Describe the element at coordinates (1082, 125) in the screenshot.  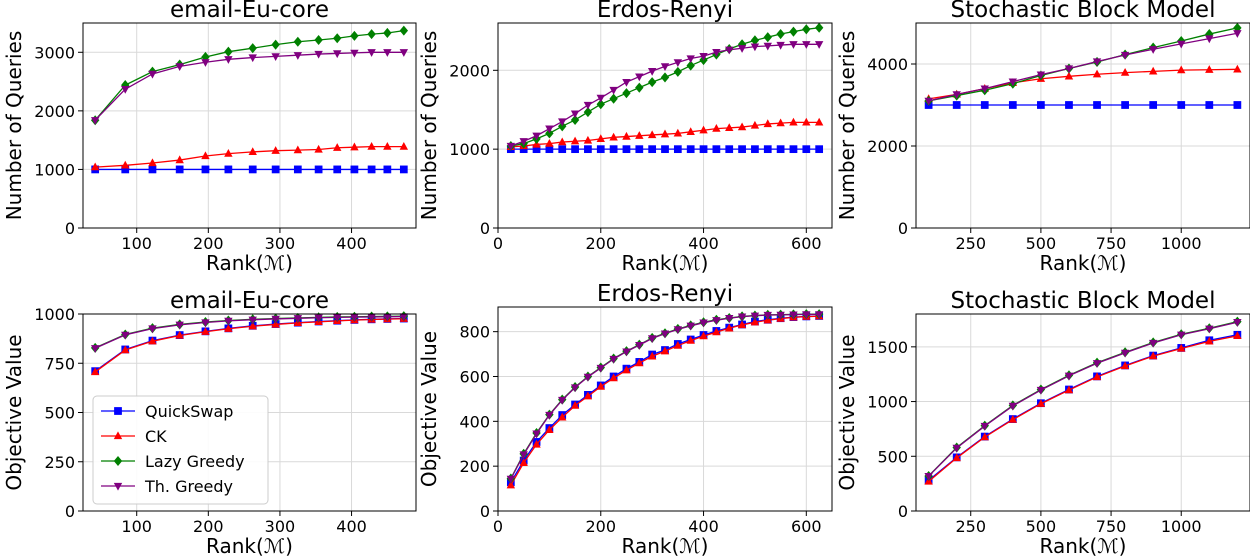
I see `plot-frame` at that location.